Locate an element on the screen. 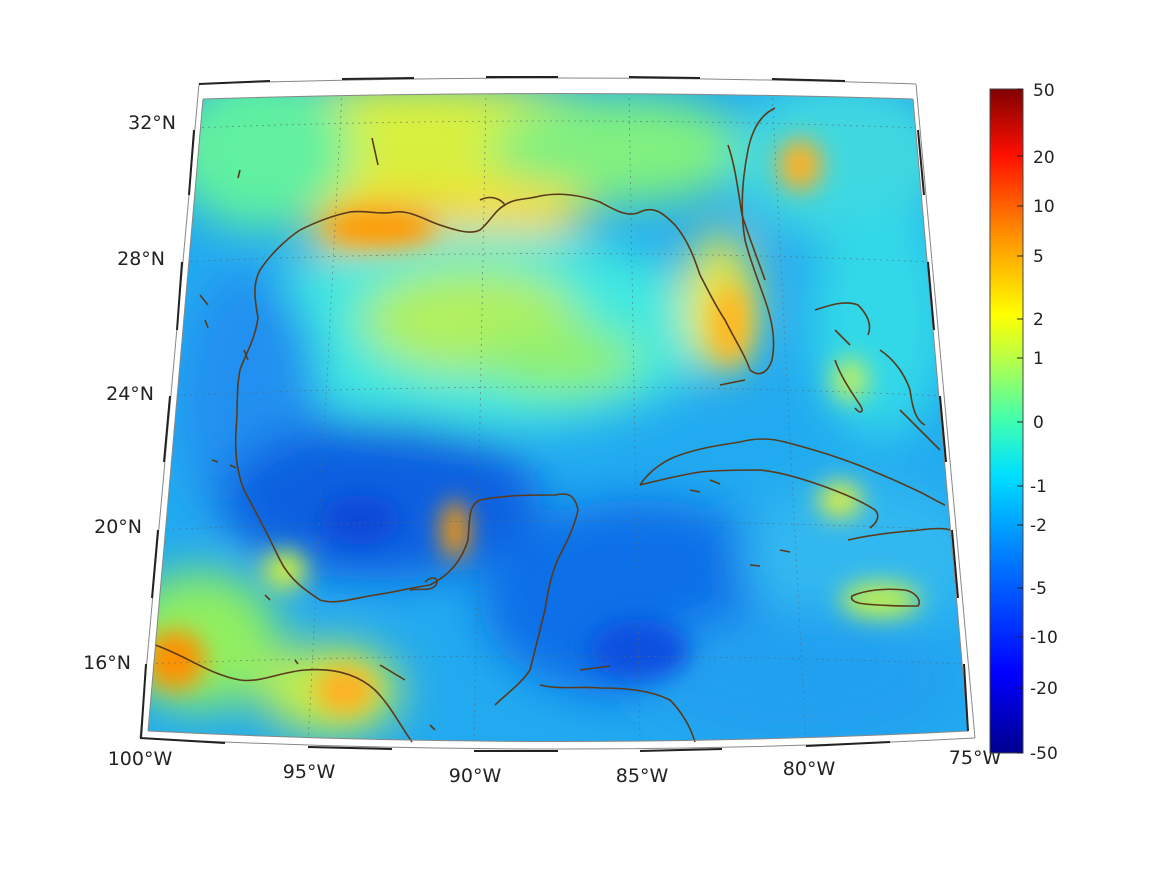  colorbar-labels: 50 20 10 5 2 1 0 -1 -2 -5 -10 -20 -50 is located at coordinates (1044, 422).